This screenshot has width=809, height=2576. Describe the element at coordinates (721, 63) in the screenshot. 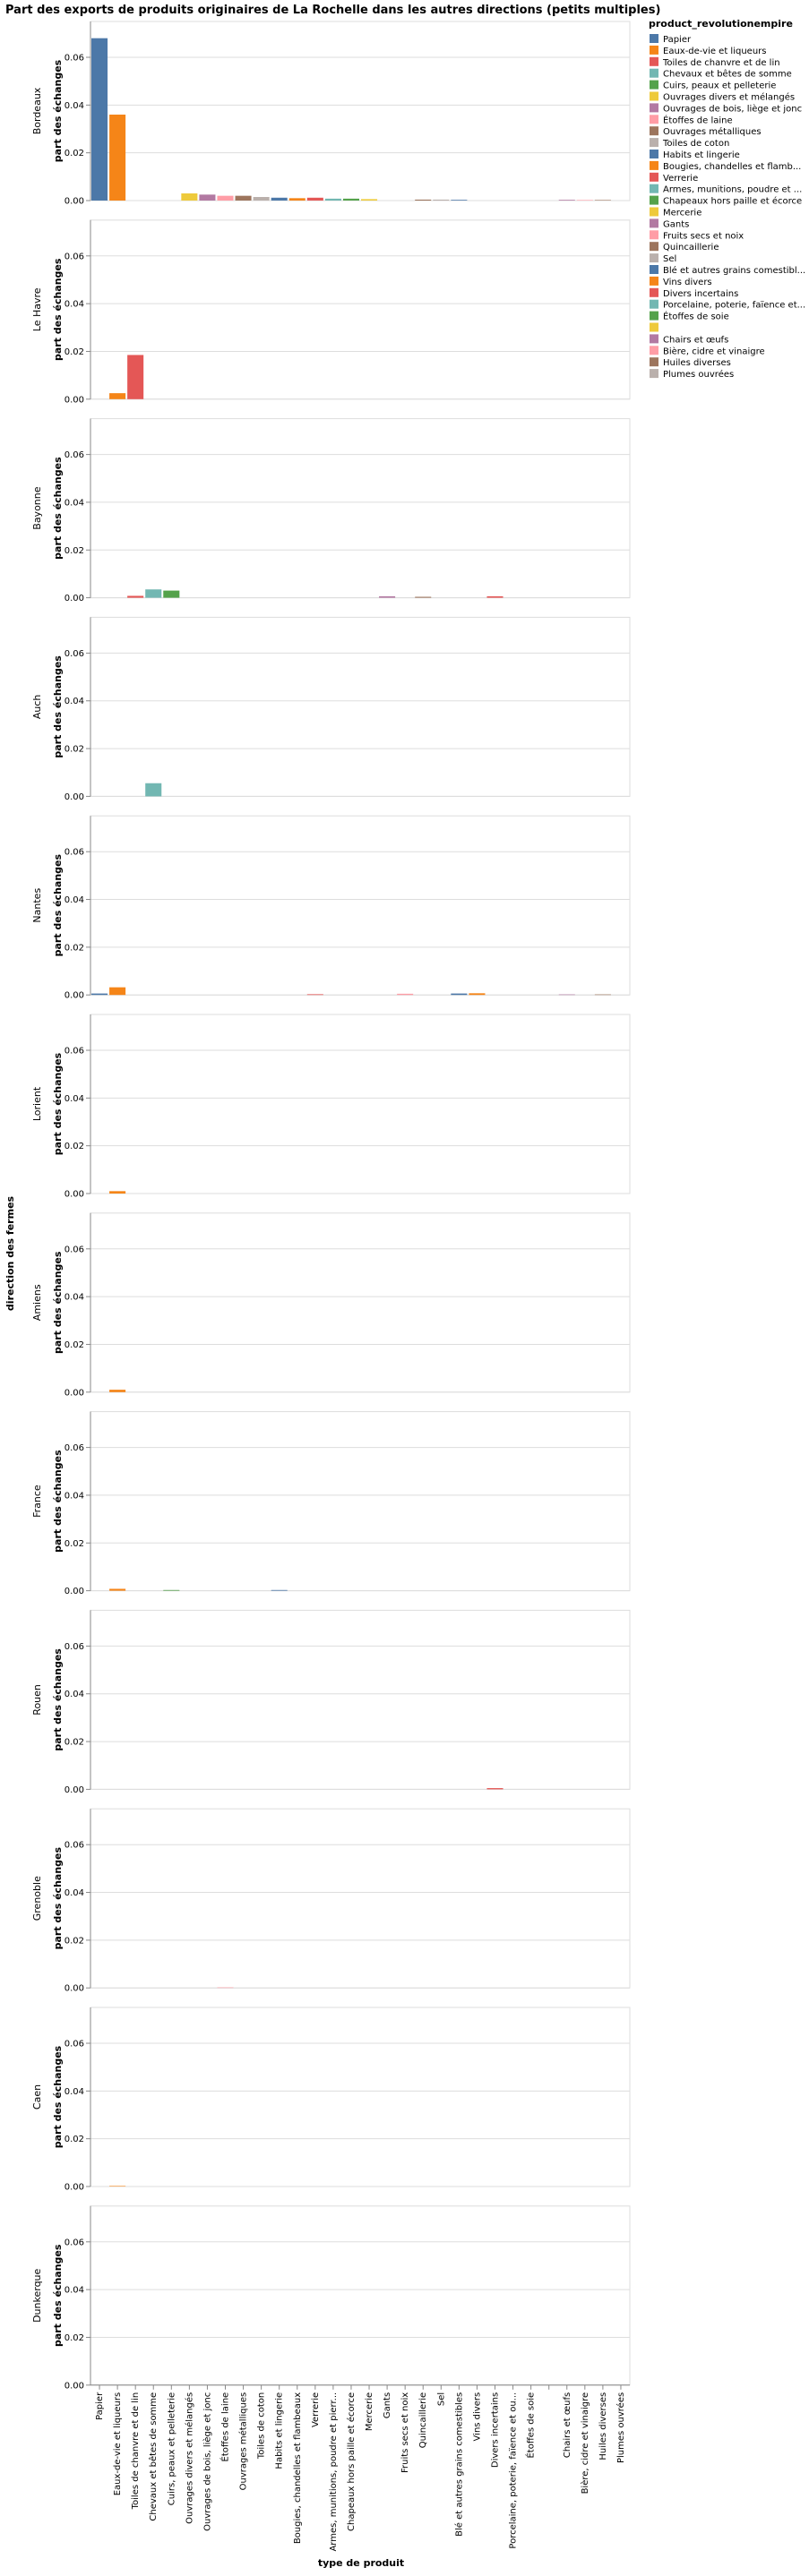

I see `legend-label: Toiles de chanvre et de lin` at that location.